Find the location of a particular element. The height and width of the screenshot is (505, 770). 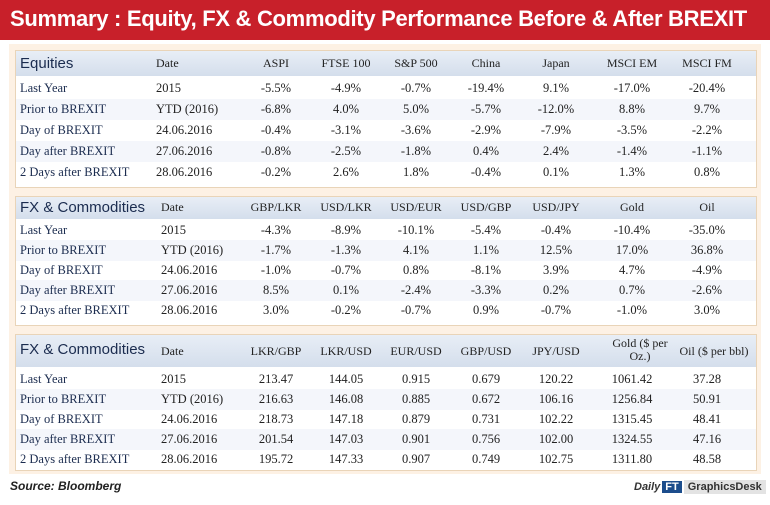

table-cell: 1315.45 is located at coordinates (632, 419).